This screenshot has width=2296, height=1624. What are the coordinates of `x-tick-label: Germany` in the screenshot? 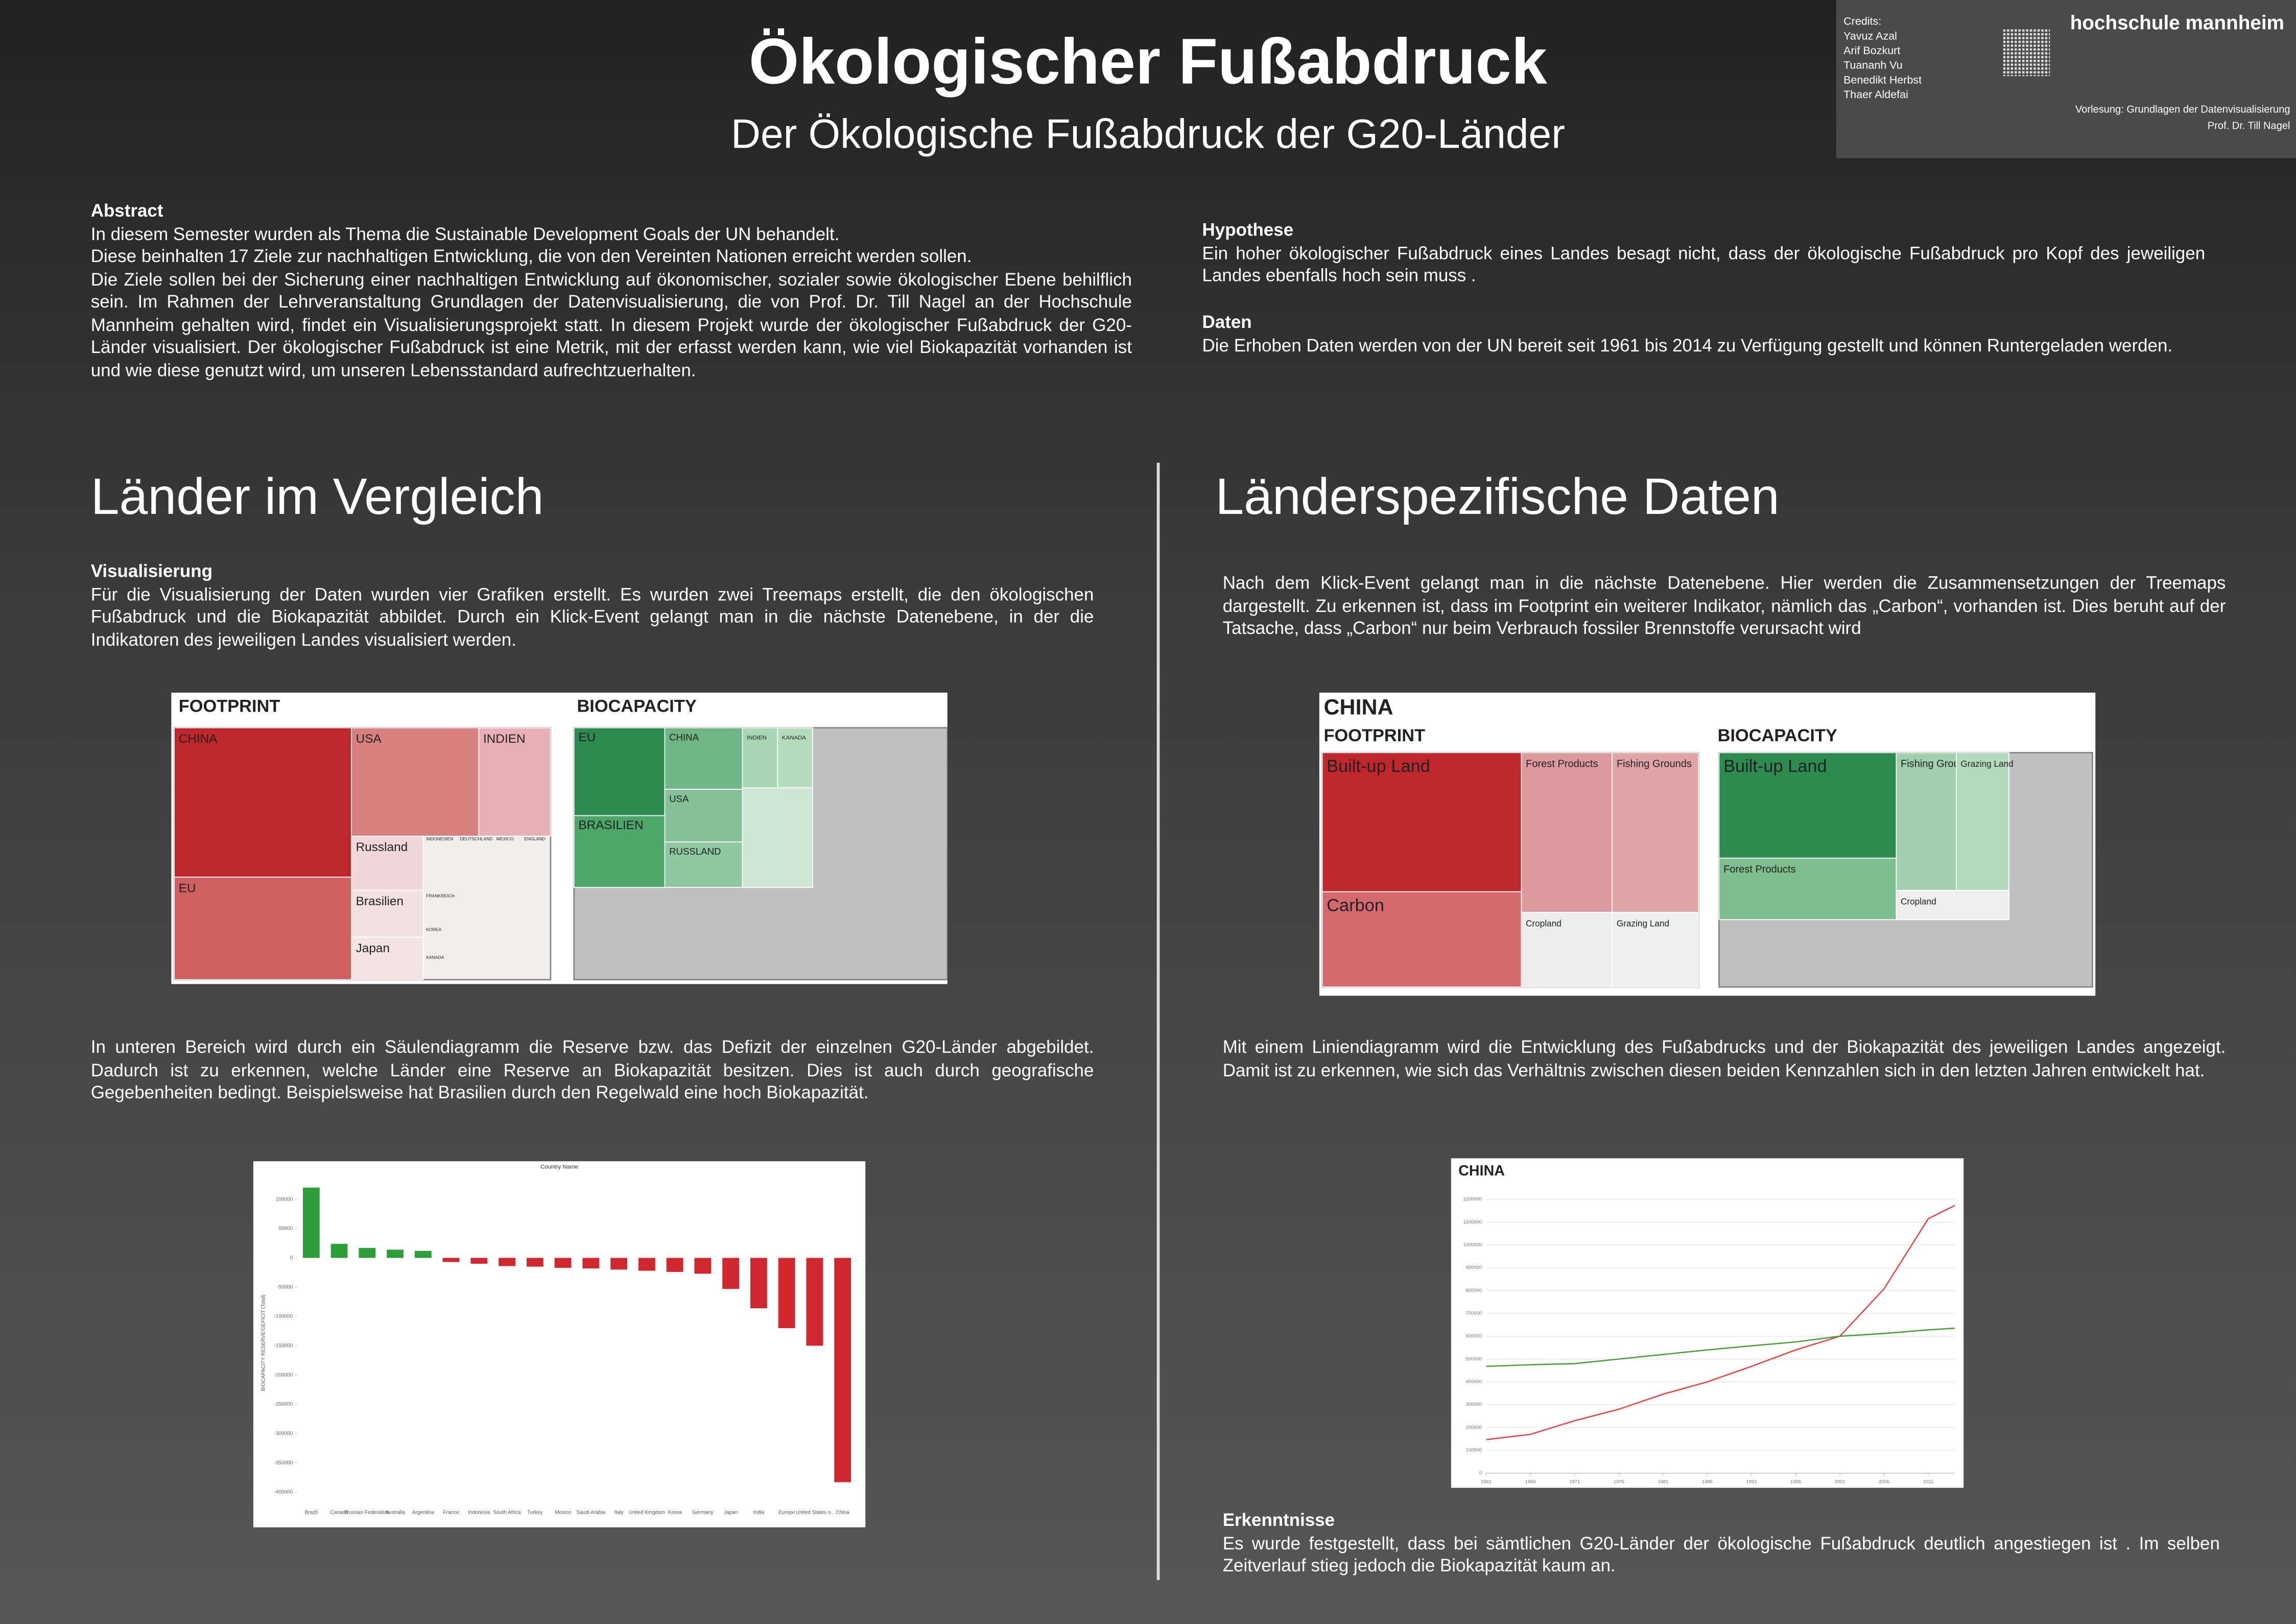 It's located at (703, 1513).